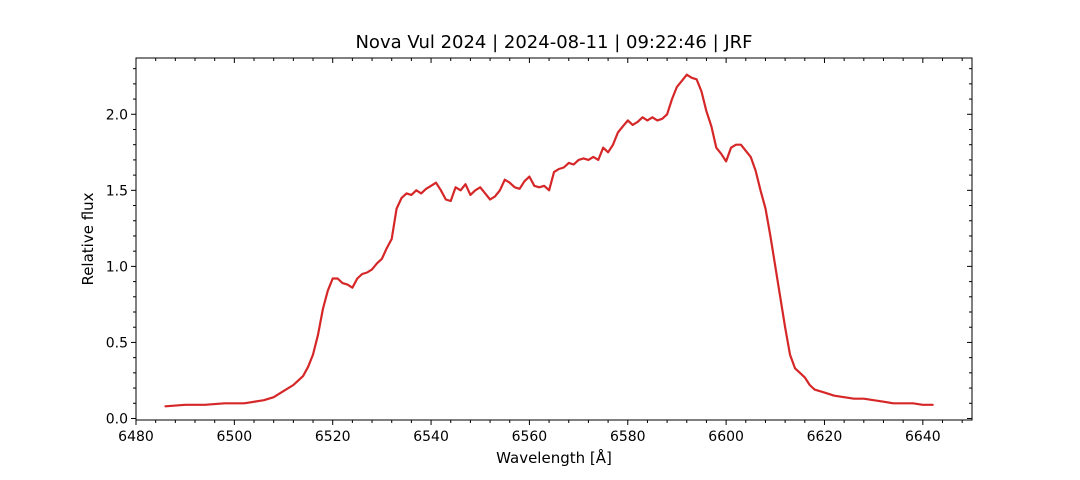 The height and width of the screenshot is (480, 1080). Describe the element at coordinates (333, 437) in the screenshot. I see `x-tick-label: 6520` at that location.